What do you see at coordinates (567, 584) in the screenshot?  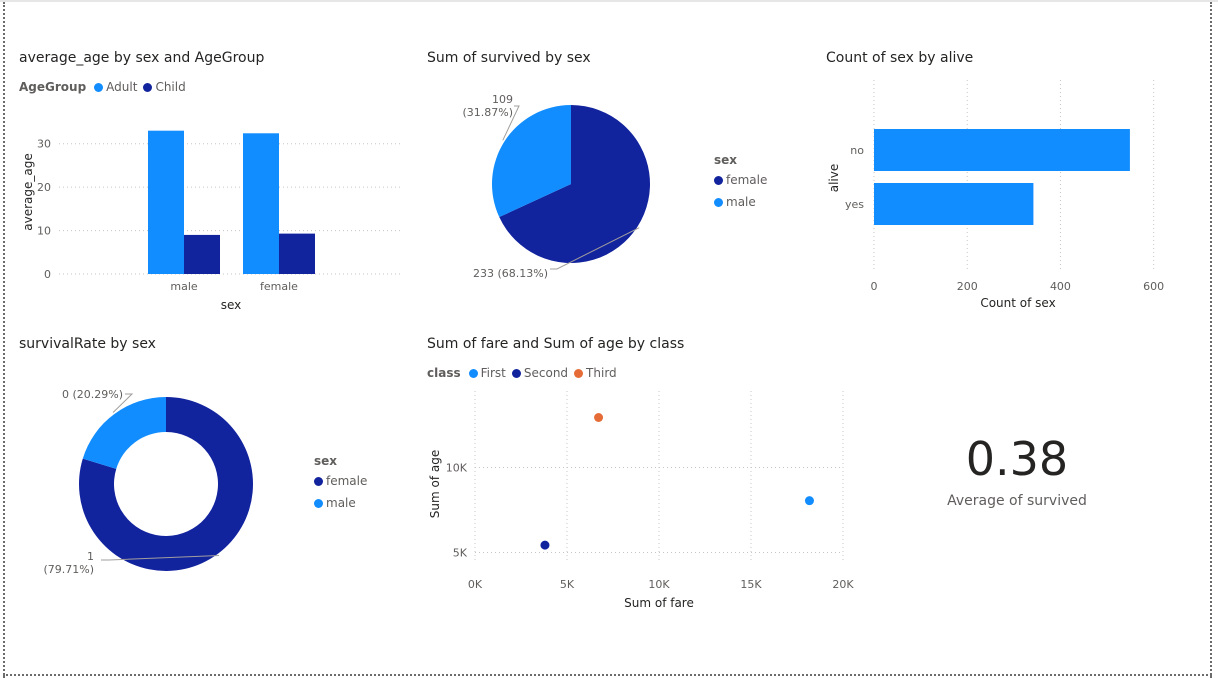 I see `x-tick-label: 5K` at bounding box center [567, 584].